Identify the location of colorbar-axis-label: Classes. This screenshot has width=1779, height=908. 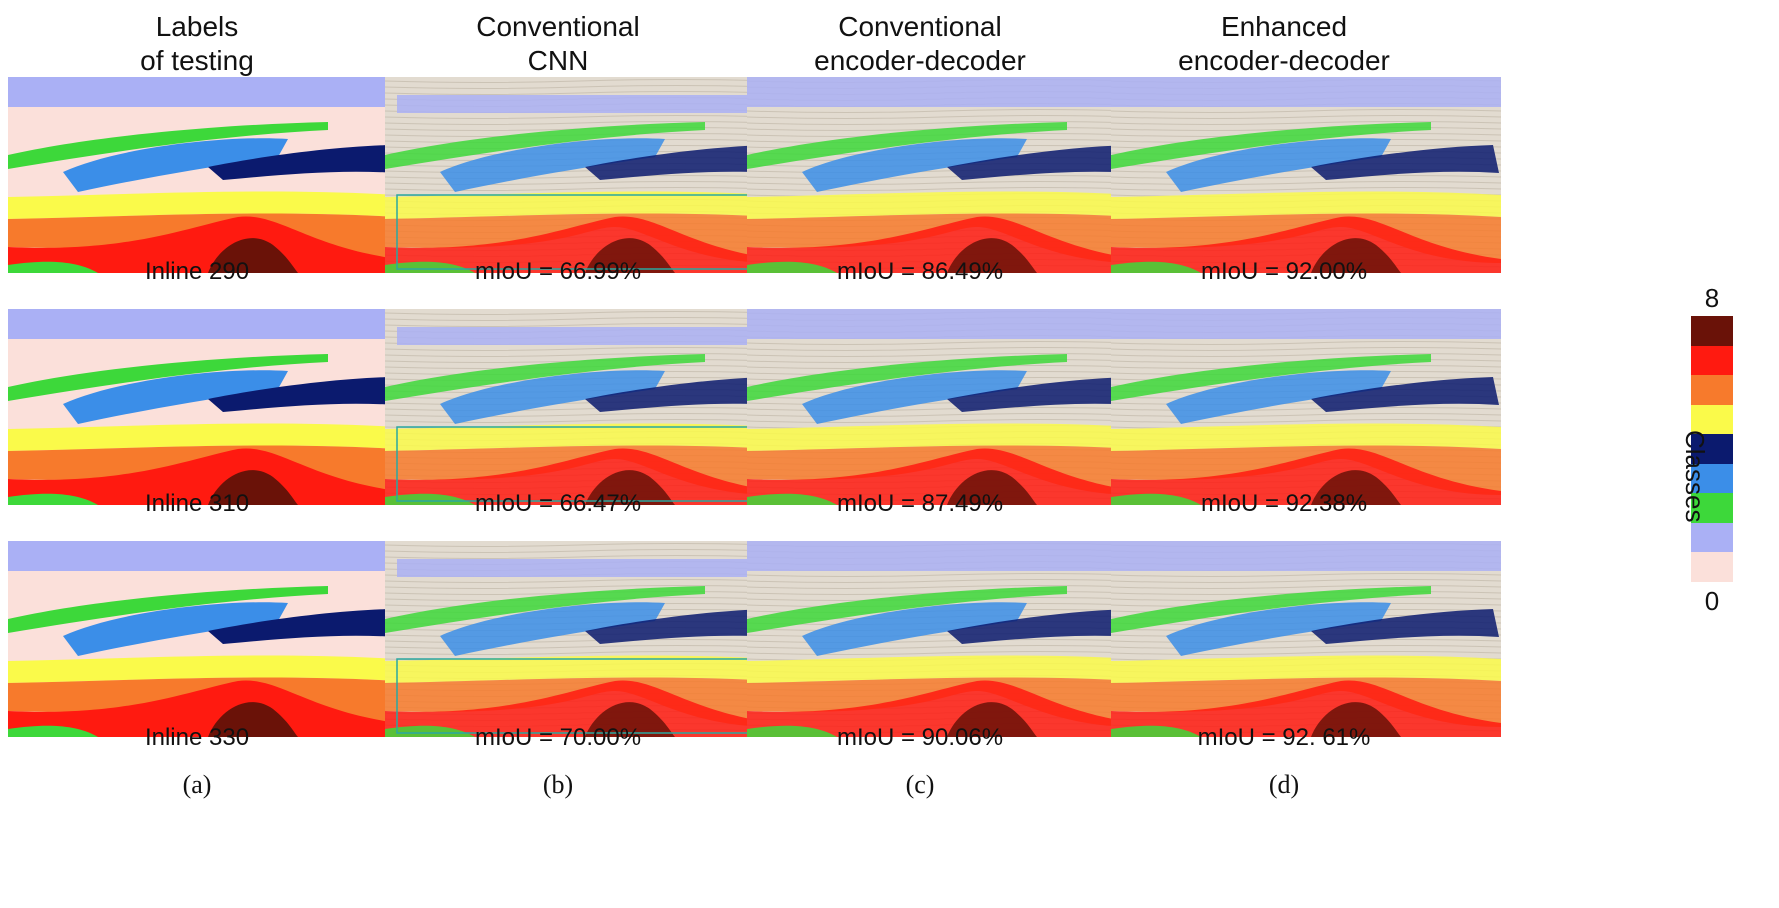
(1695, 476).